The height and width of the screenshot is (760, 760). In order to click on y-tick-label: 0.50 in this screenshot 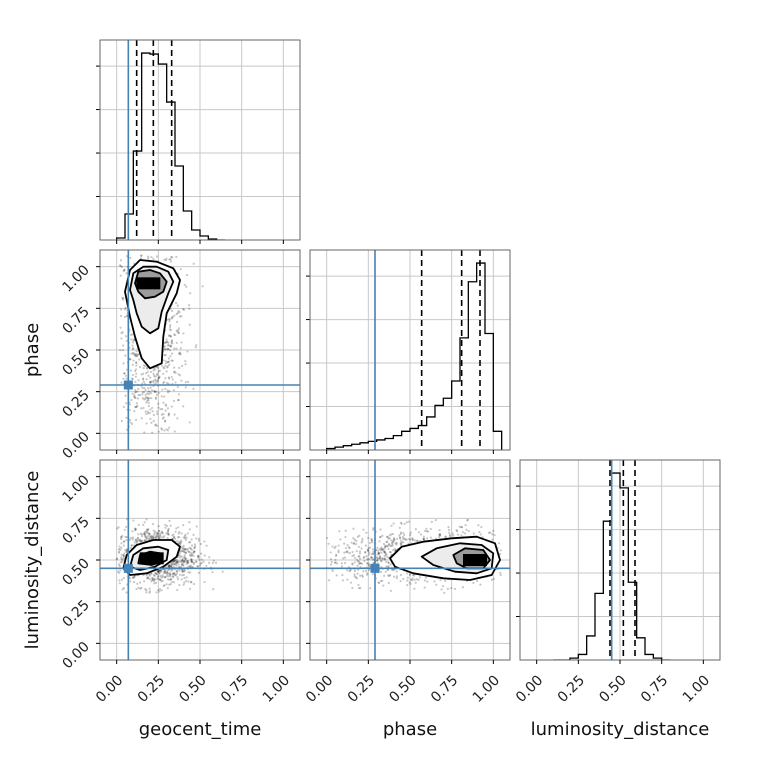, I will do `click(75, 572)`.